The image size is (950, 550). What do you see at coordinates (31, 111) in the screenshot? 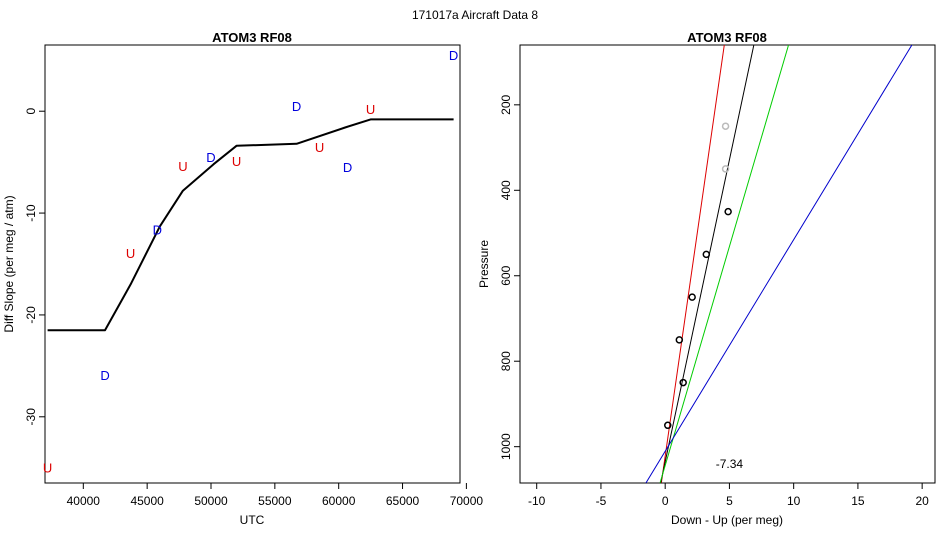
I see `y-tick-label: 0` at bounding box center [31, 111].